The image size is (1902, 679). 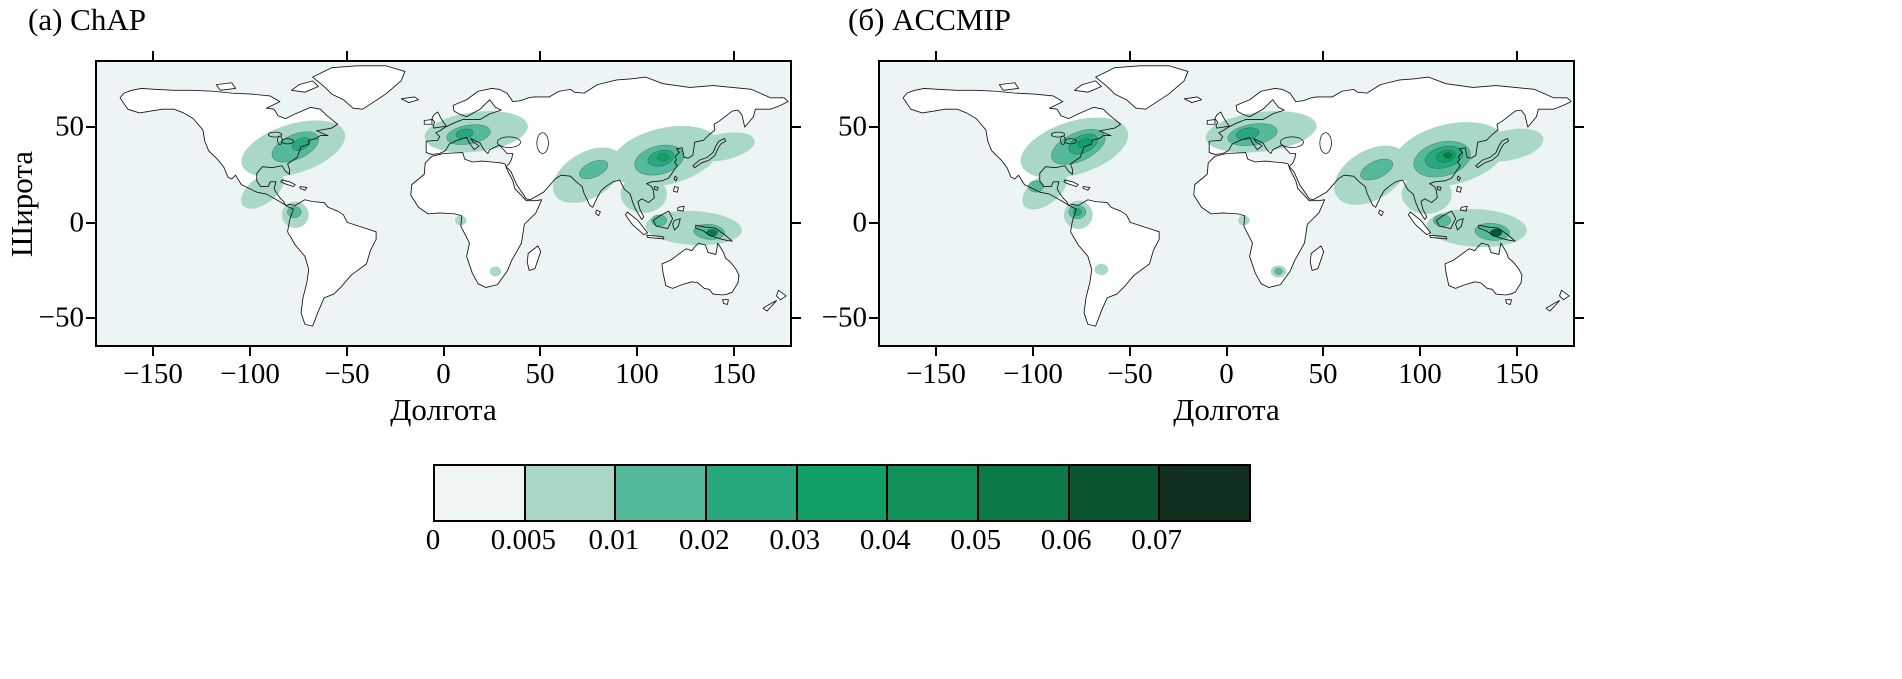 I want to click on panel-title: (б) ACCMIP, so click(x=930, y=19).